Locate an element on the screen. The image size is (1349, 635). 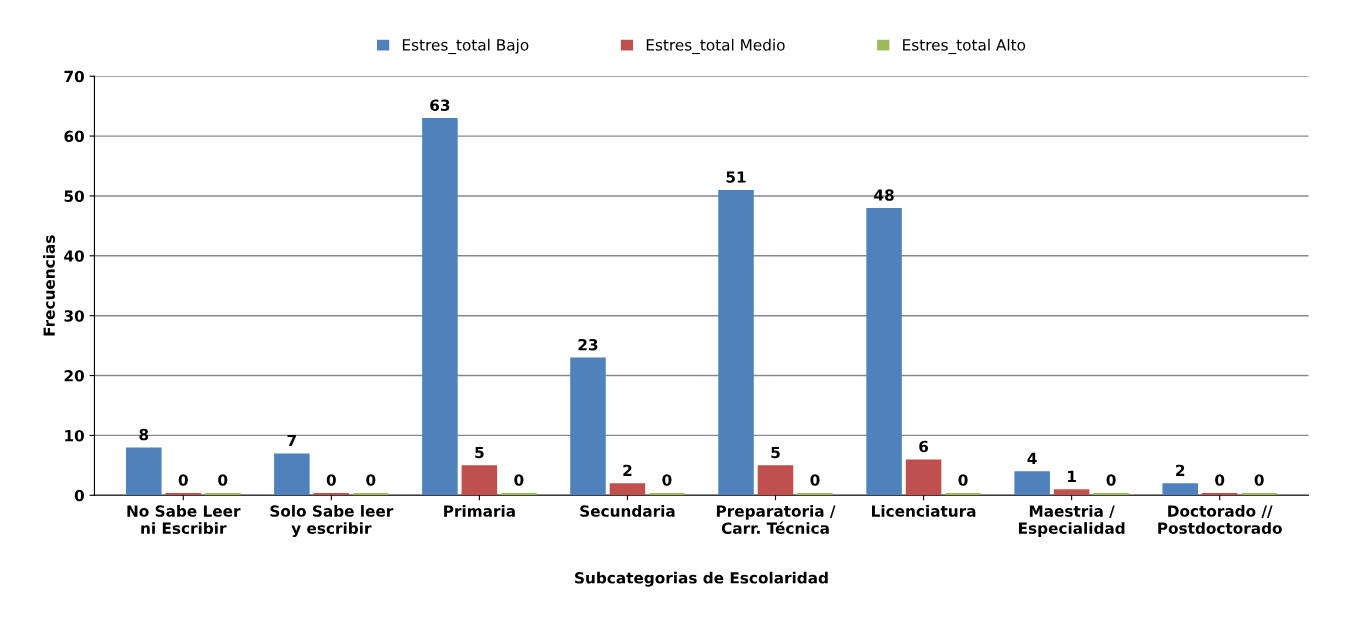
x-tick-label: No Sabe Leer ni Escribir is located at coordinates (184, 519).